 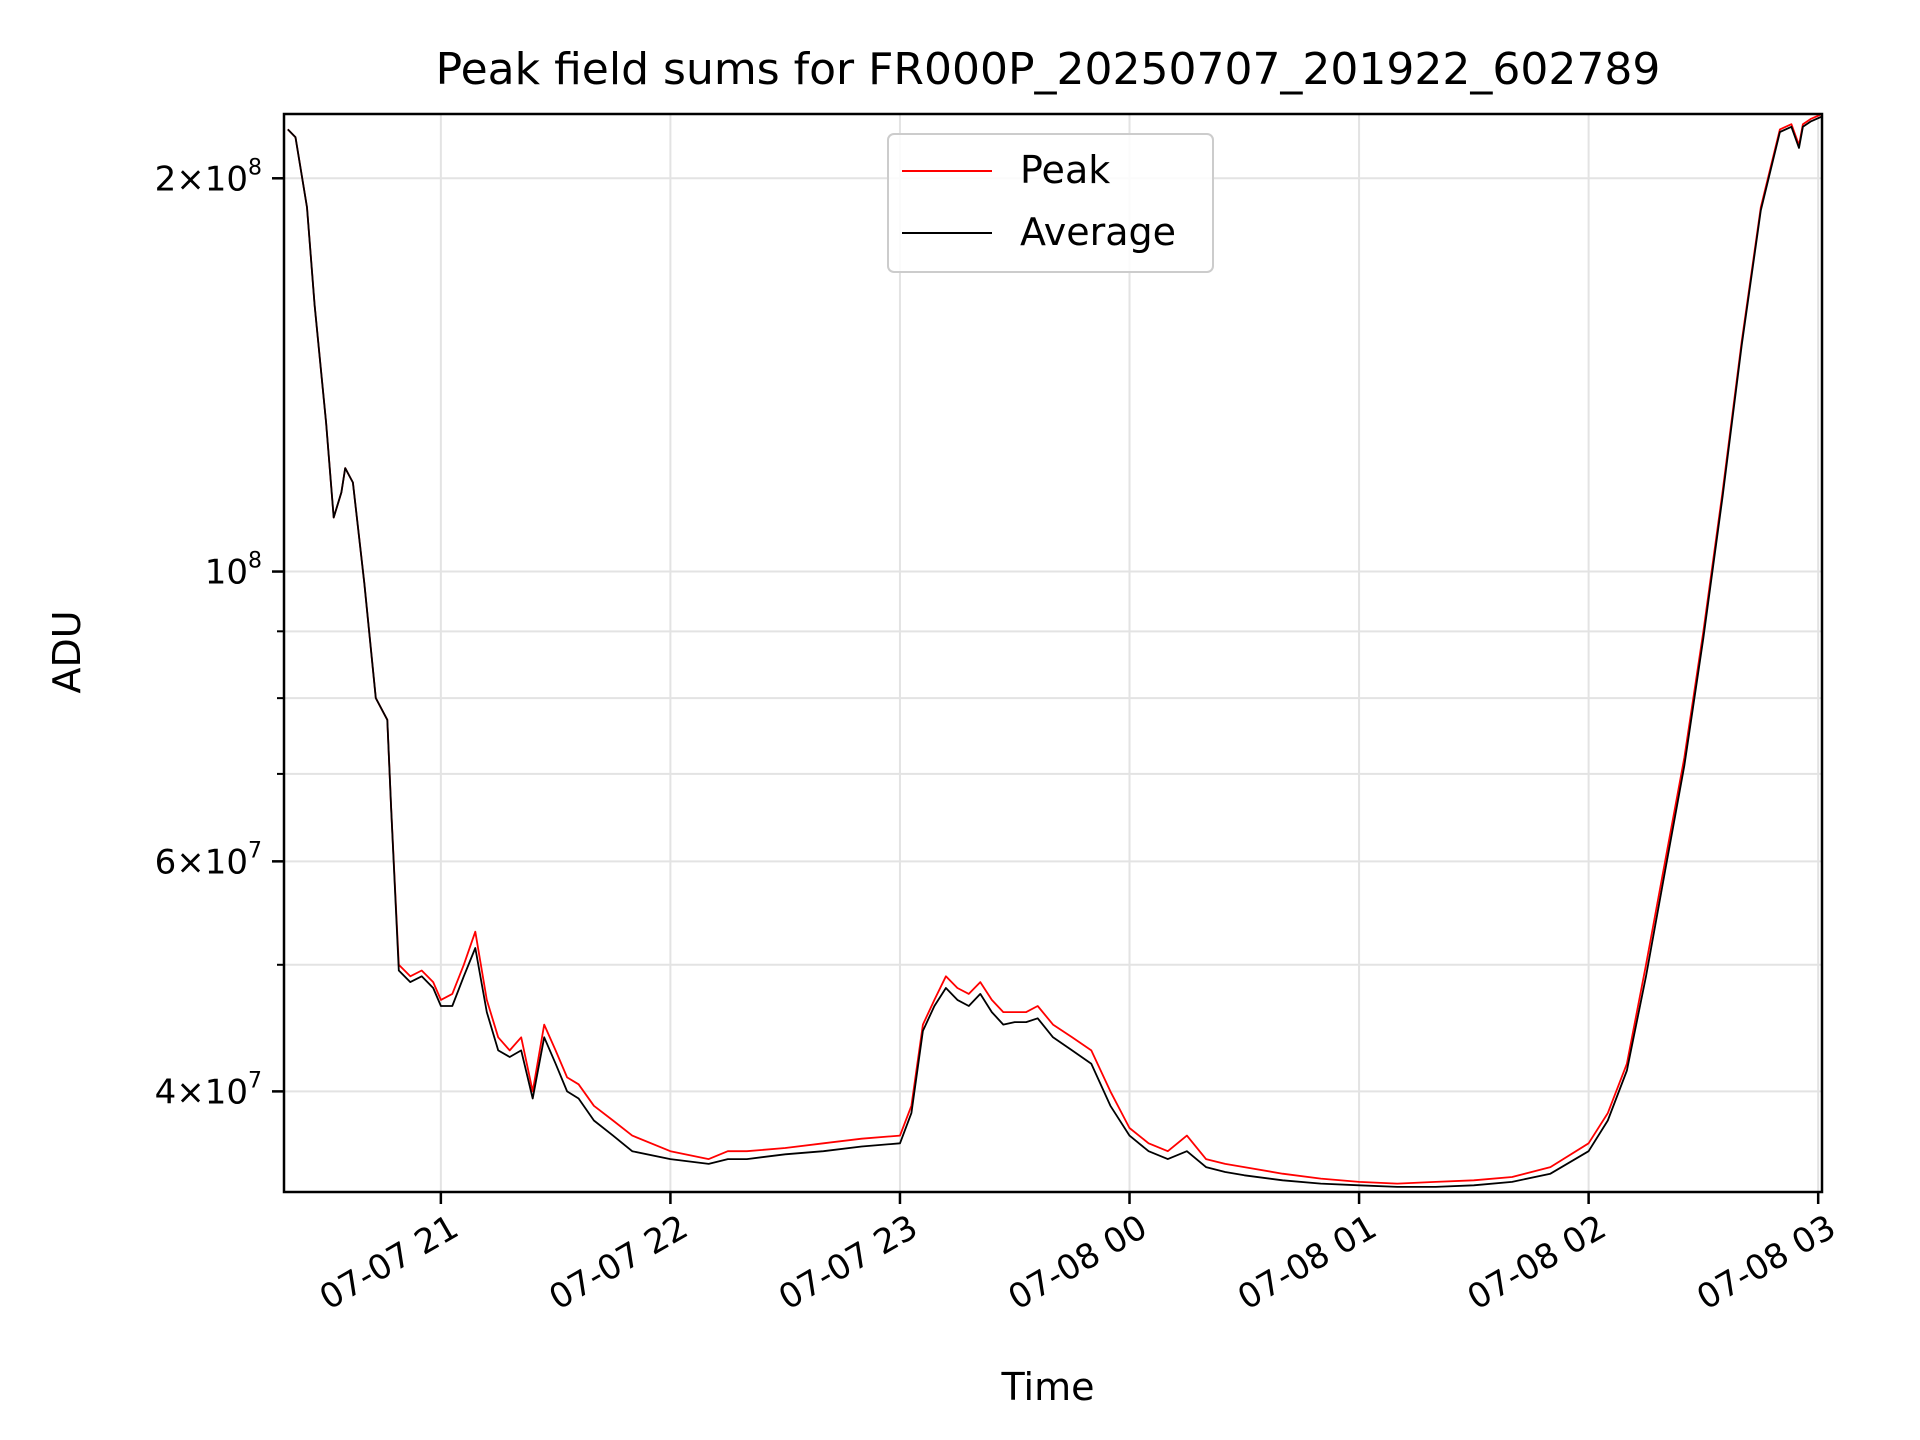 I want to click on x-tick-label: 07-08 00, so click(x=1078, y=1262).